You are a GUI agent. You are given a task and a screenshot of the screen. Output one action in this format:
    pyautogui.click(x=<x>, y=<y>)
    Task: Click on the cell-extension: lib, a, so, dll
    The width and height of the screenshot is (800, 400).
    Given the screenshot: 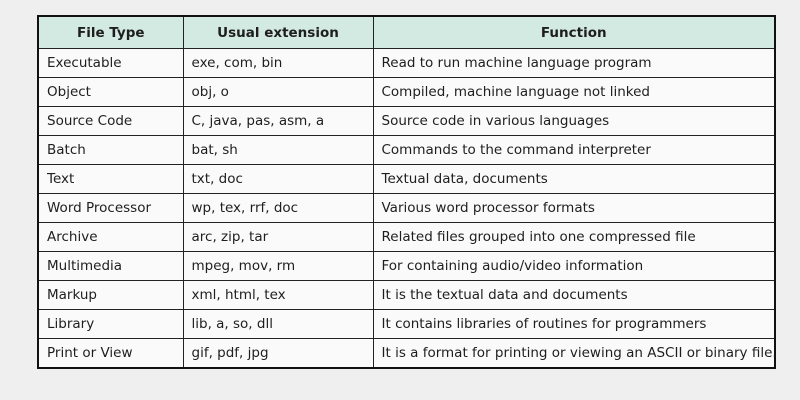 What is the action you would take?
    pyautogui.click(x=278, y=324)
    